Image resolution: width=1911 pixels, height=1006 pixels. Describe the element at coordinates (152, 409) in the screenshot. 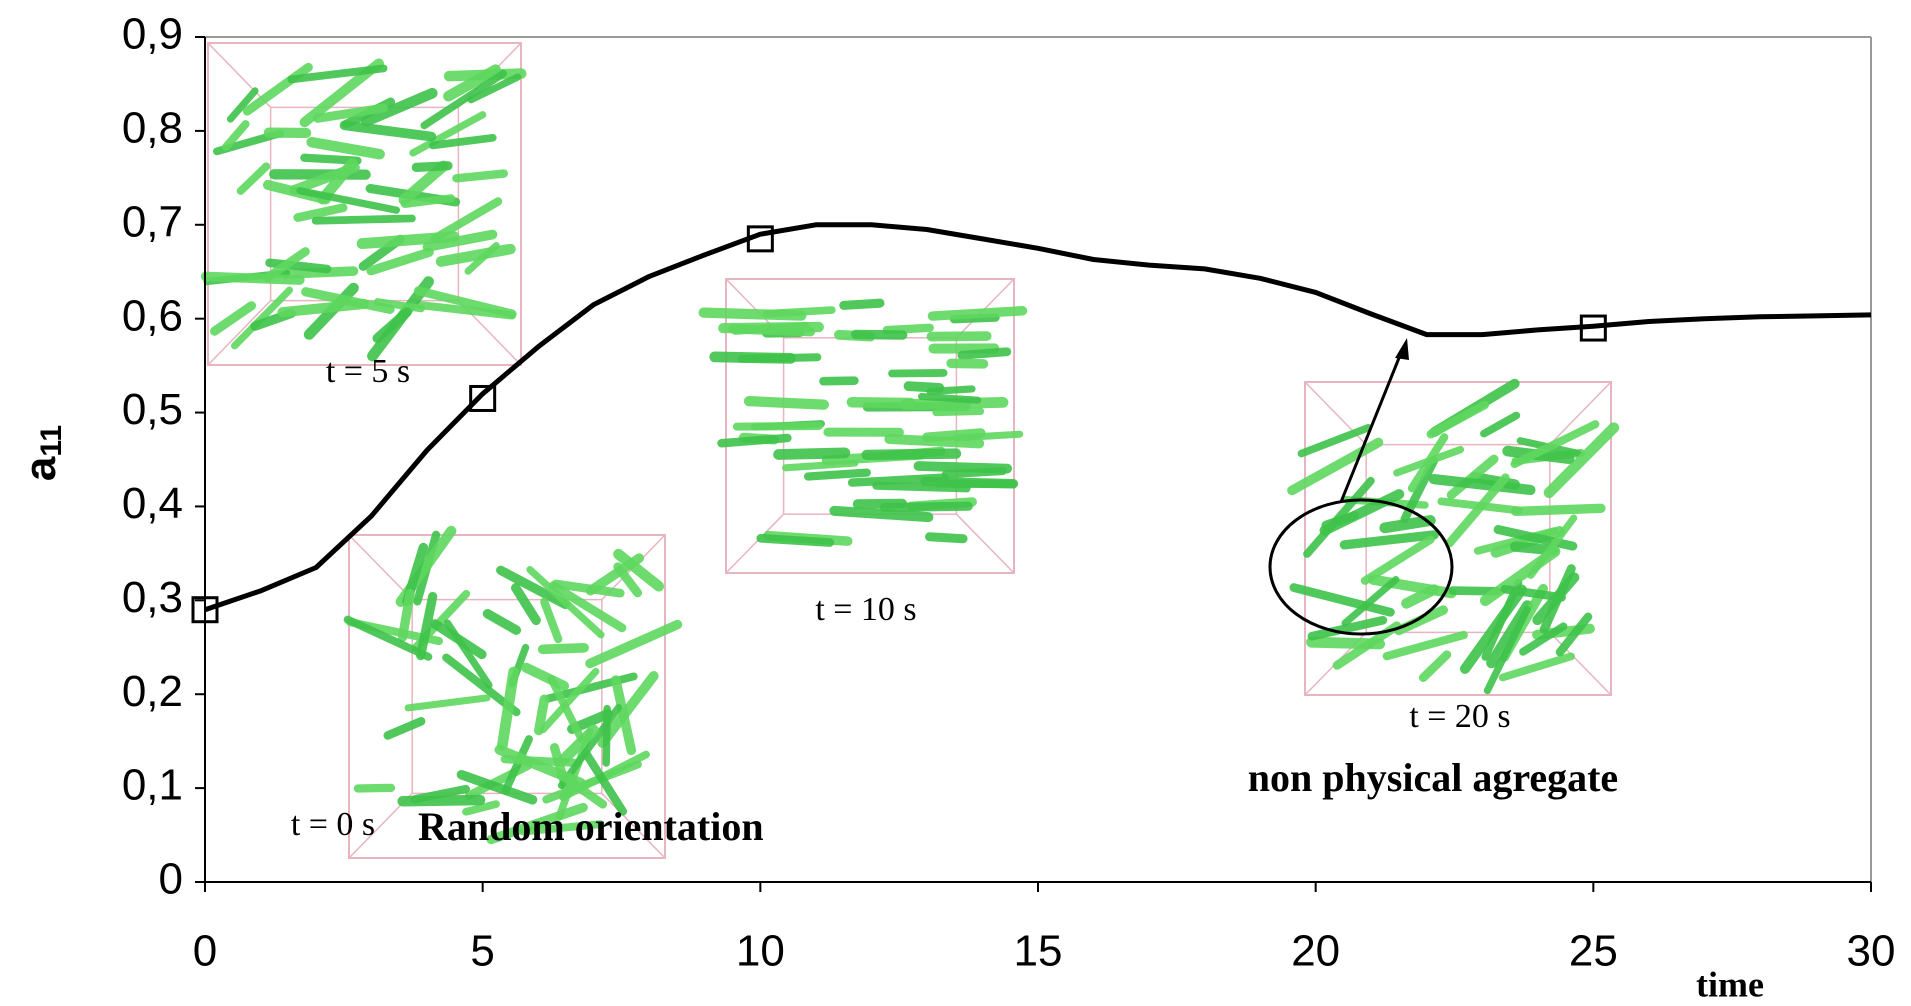

I see `y-tick-label: 0,5` at that location.